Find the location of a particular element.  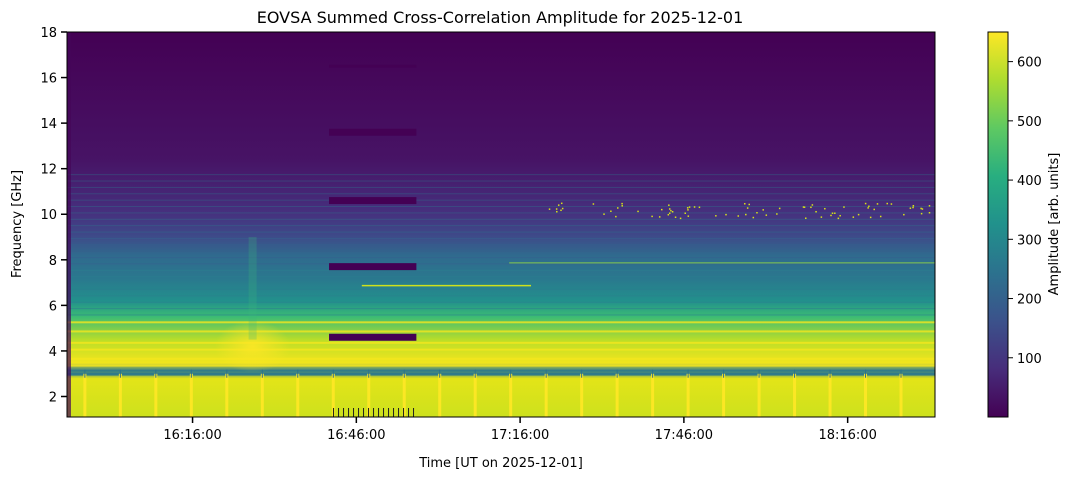

colorbar-tick-label: 600 is located at coordinates (1029, 63).